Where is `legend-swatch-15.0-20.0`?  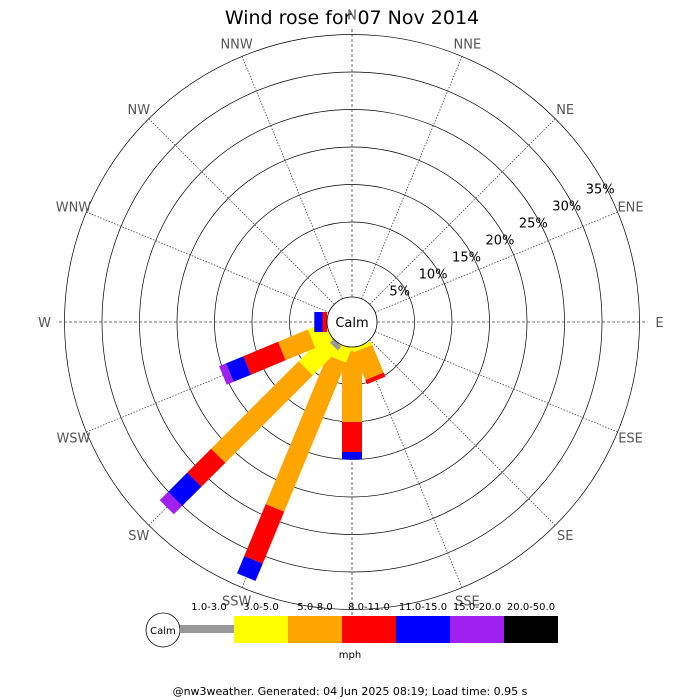
legend-swatch-15.0-20.0 is located at coordinates (477, 629).